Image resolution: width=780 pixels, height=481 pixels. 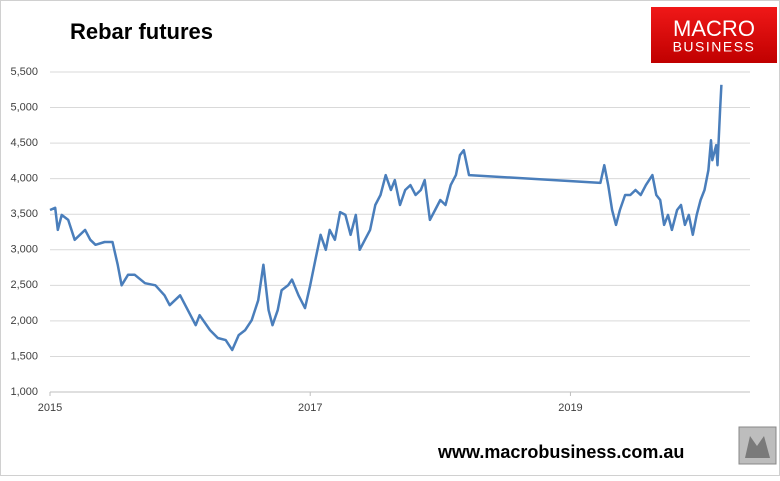 I want to click on logo-box, so click(x=714, y=35).